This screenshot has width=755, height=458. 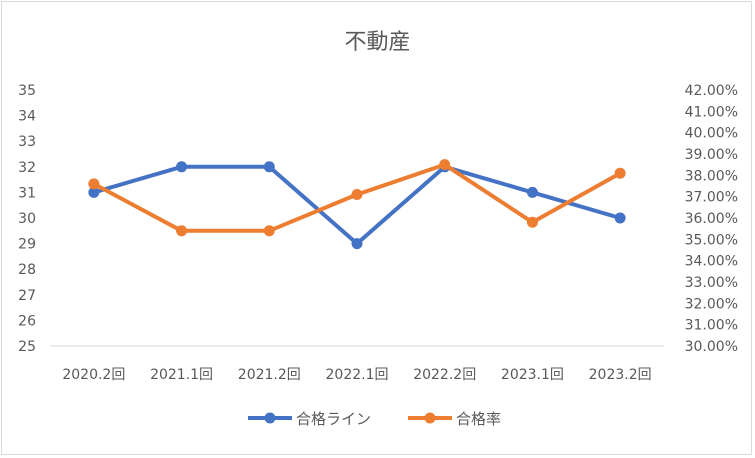 I want to click on y-right-tick-label: 37.00%, so click(x=711, y=198).